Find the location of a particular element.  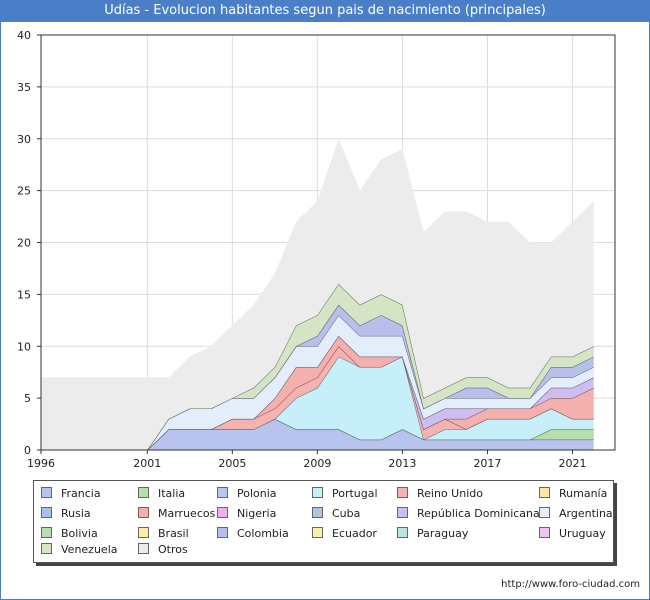

legend-label: Francia is located at coordinates (81, 493).